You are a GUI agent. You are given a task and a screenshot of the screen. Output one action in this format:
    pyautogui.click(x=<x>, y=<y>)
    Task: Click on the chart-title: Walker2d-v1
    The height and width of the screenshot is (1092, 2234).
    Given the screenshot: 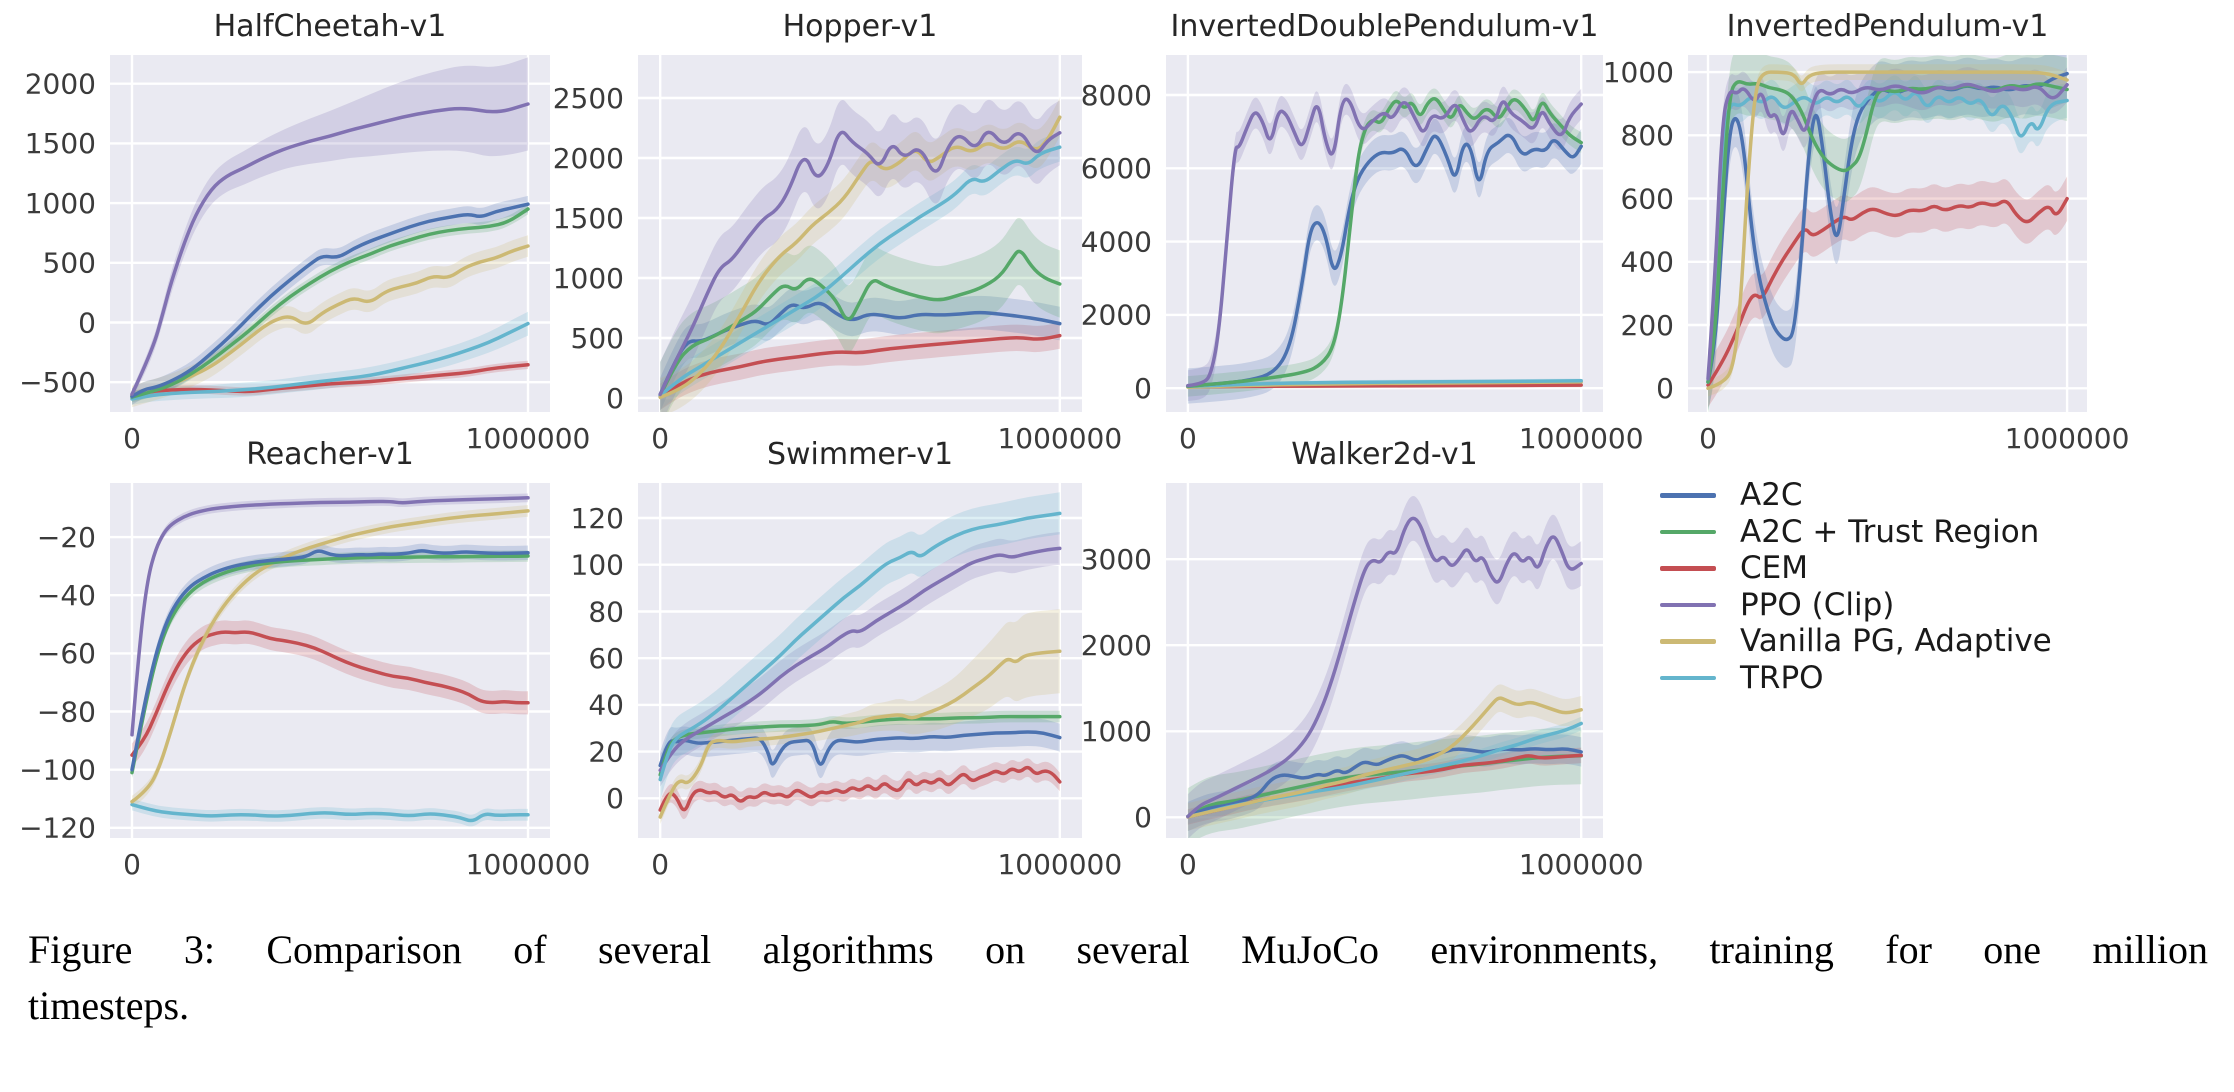 What is the action you would take?
    pyautogui.click(x=1384, y=454)
    